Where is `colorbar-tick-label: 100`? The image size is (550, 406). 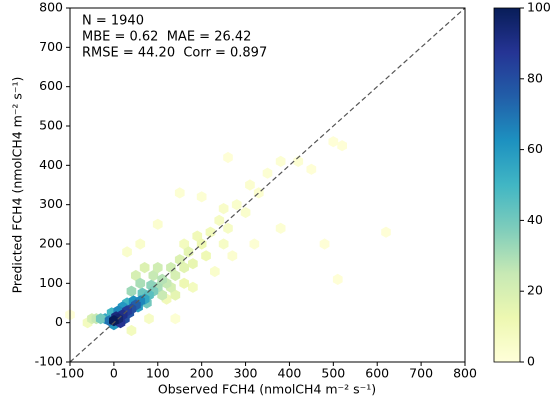 colorbar-tick-label: 100 is located at coordinates (538, 7).